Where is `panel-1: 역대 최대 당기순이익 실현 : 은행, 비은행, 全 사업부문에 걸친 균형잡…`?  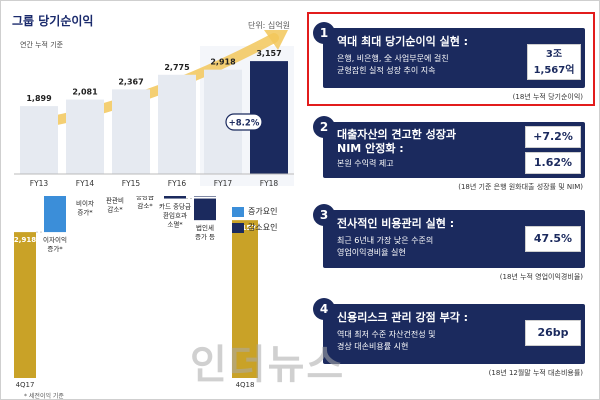 panel-1: 역대 최대 당기순이익 실현 : 은행, 비은행, 全 사업부문에 걸친 균형잡… is located at coordinates (451, 59).